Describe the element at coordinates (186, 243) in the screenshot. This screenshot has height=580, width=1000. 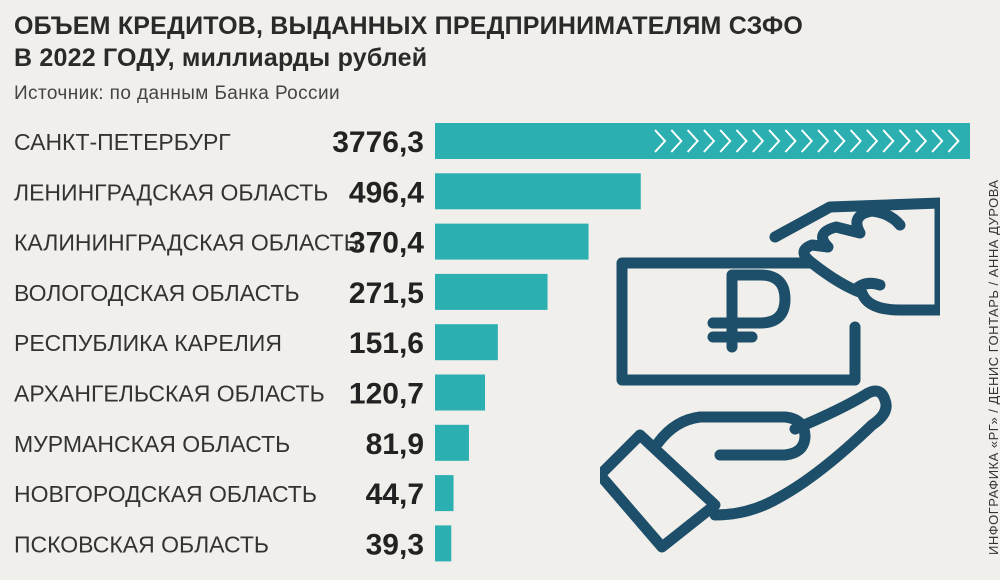
I see `category-label: КАЛИНИНГРАДСКАЯ ОБЛАСТЬ` at that location.